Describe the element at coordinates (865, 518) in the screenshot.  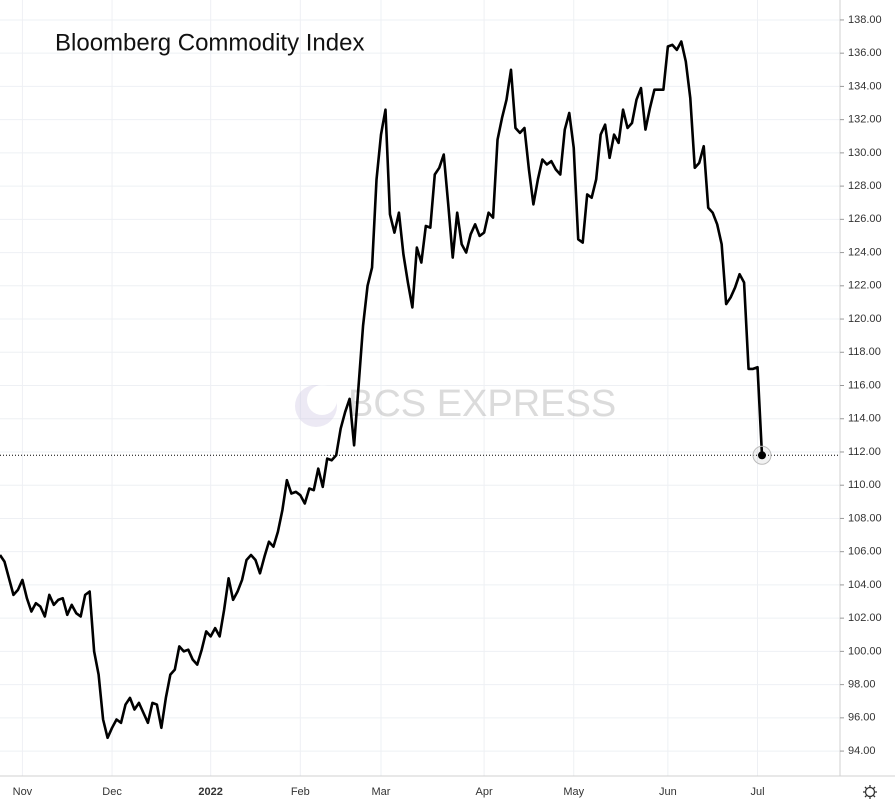
I see `y-tick-label: 108.00` at that location.